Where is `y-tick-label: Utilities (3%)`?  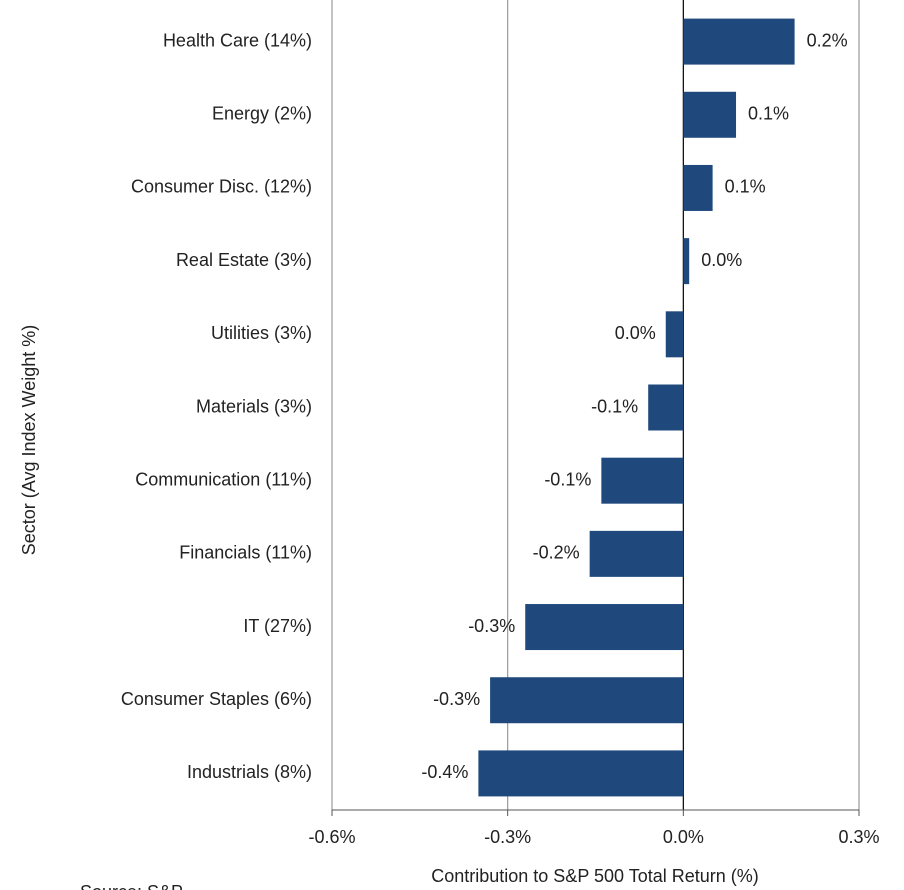
y-tick-label: Utilities (3%) is located at coordinates (261, 333).